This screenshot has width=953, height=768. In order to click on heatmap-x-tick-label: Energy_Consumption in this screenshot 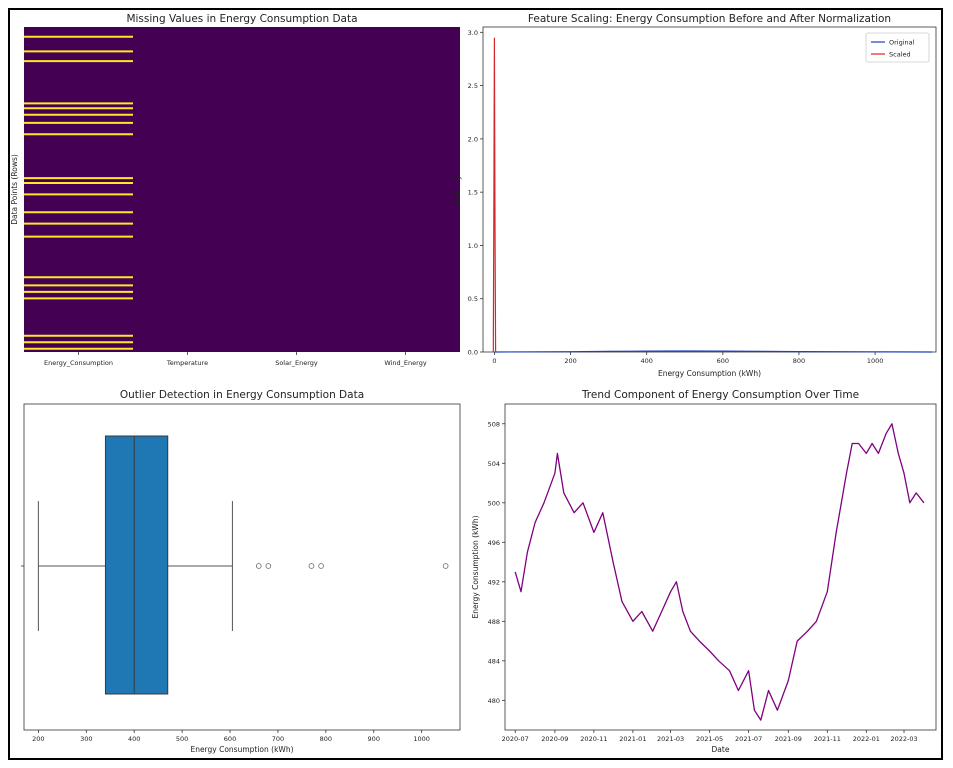, I will do `click(78, 363)`.